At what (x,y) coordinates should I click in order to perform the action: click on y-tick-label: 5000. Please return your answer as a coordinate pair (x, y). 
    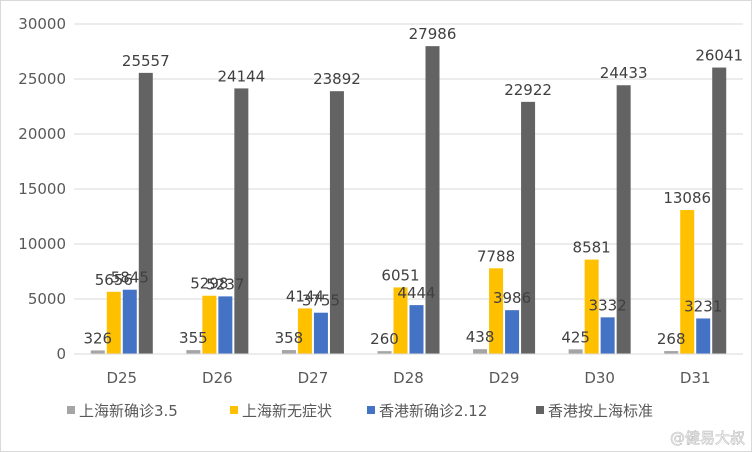
    Looking at the image, I should click on (47, 299).